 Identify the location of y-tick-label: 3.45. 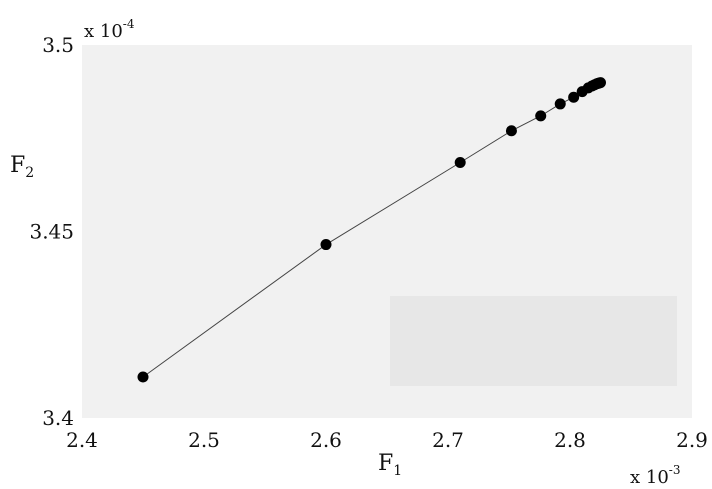
(51, 232).